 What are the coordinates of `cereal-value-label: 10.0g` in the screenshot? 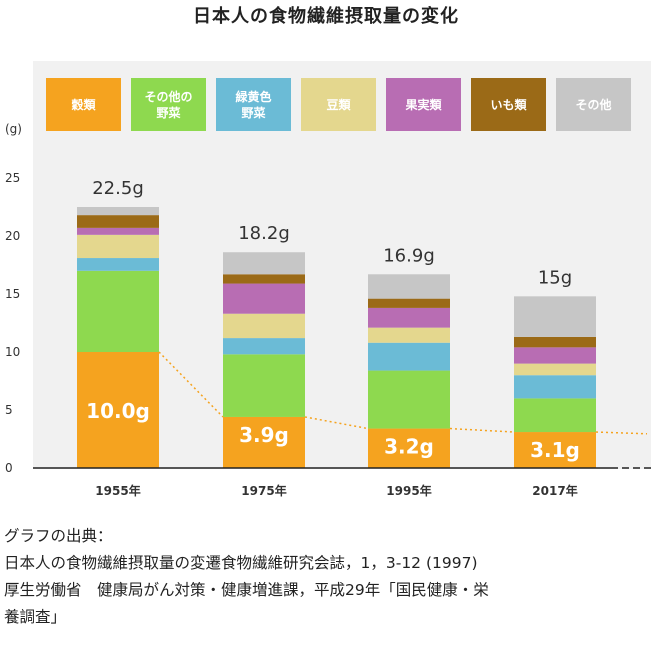 It's located at (118, 411).